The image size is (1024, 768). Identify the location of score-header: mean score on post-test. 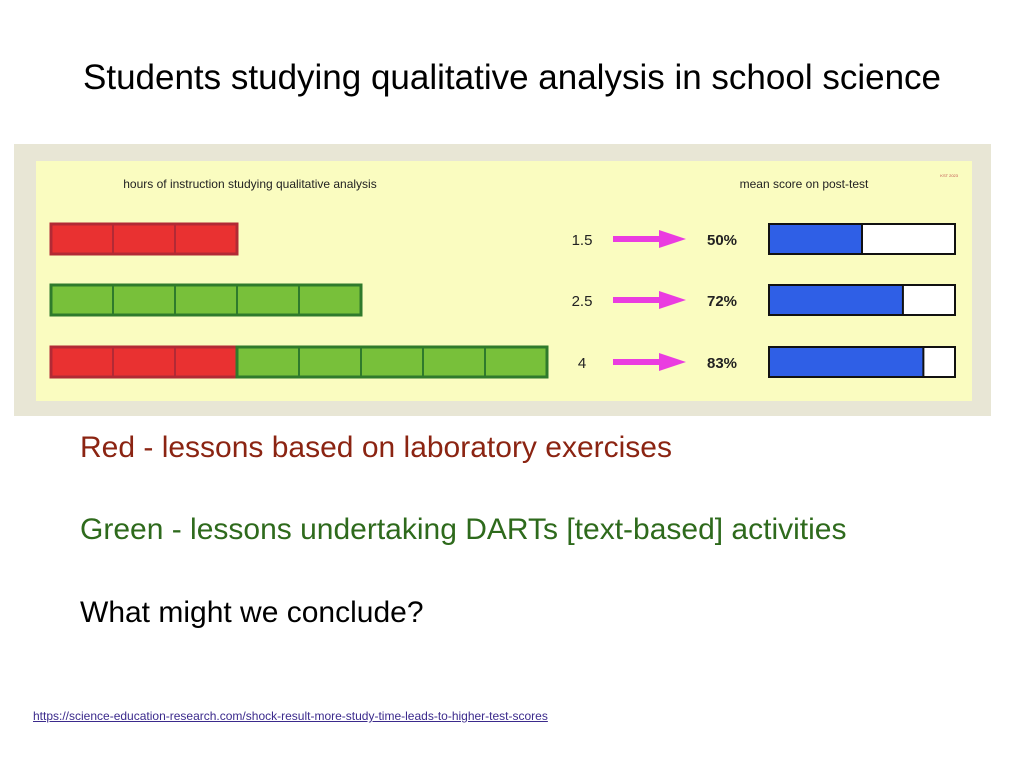
(804, 184).